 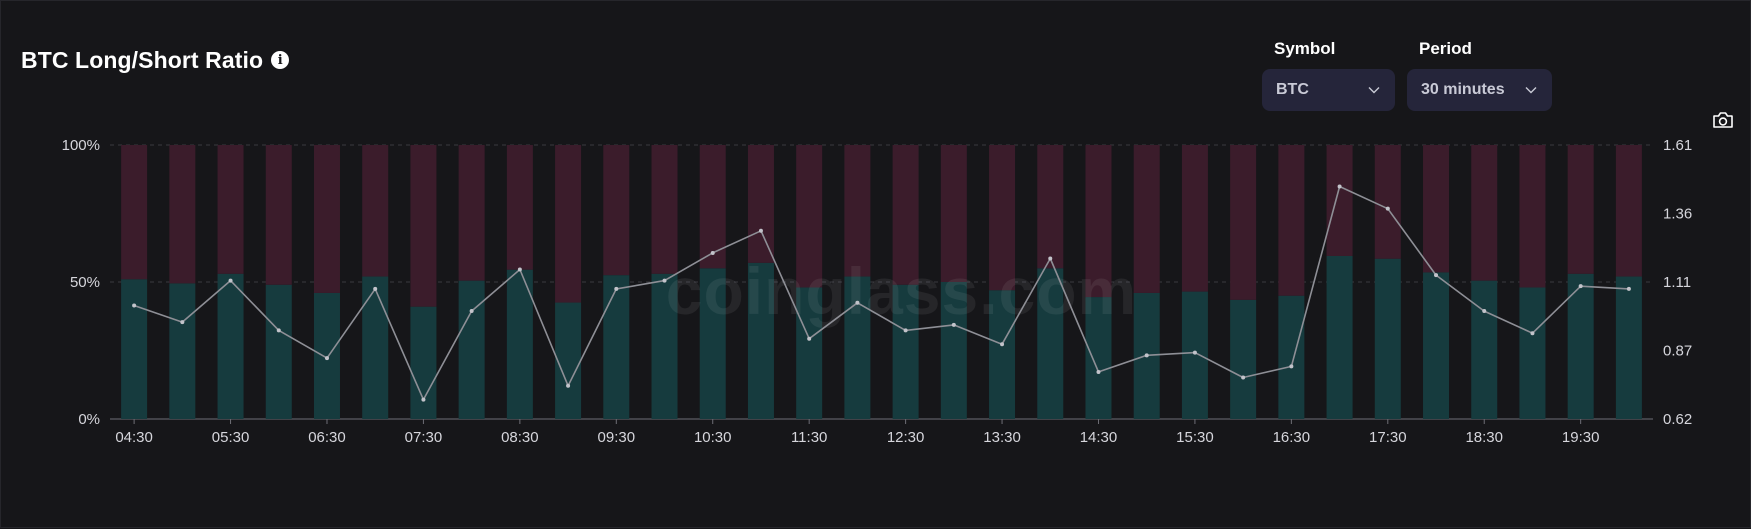 I want to click on camera-icon, so click(x=1723, y=120).